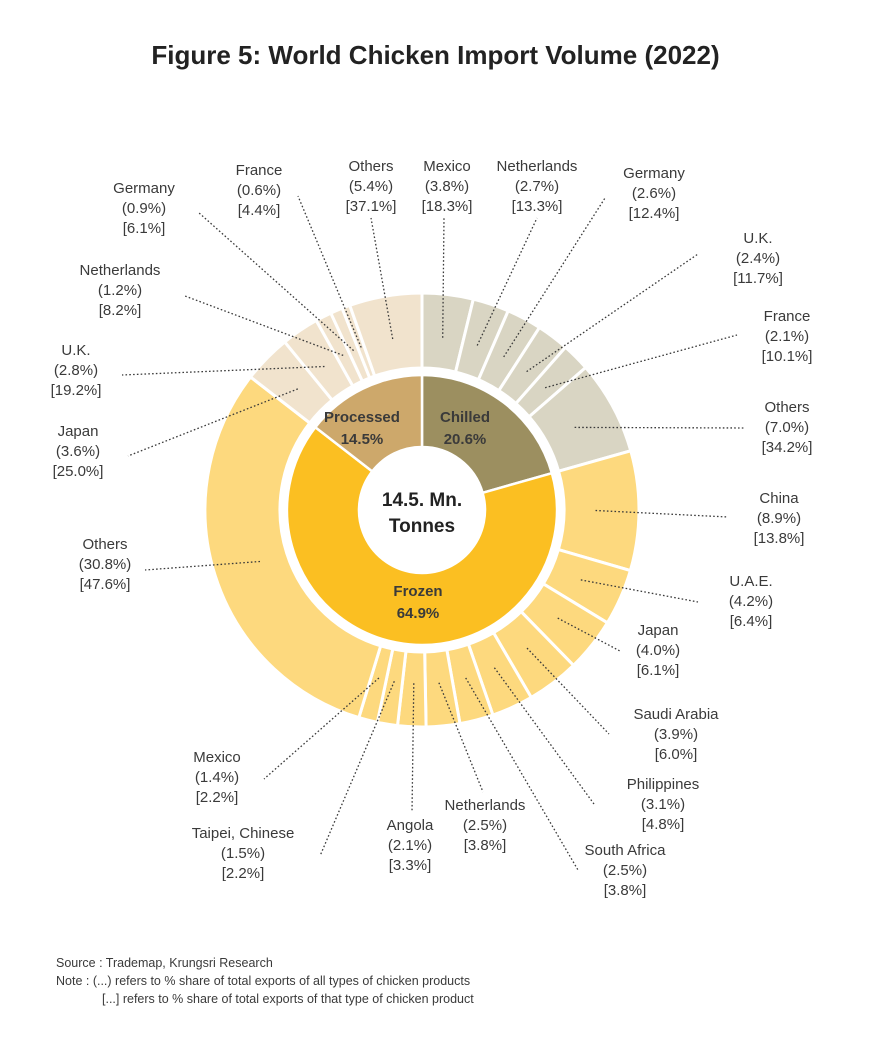  Describe the element at coordinates (293, 547) in the screenshot. I see `outer-slice-frozen-others` at that location.